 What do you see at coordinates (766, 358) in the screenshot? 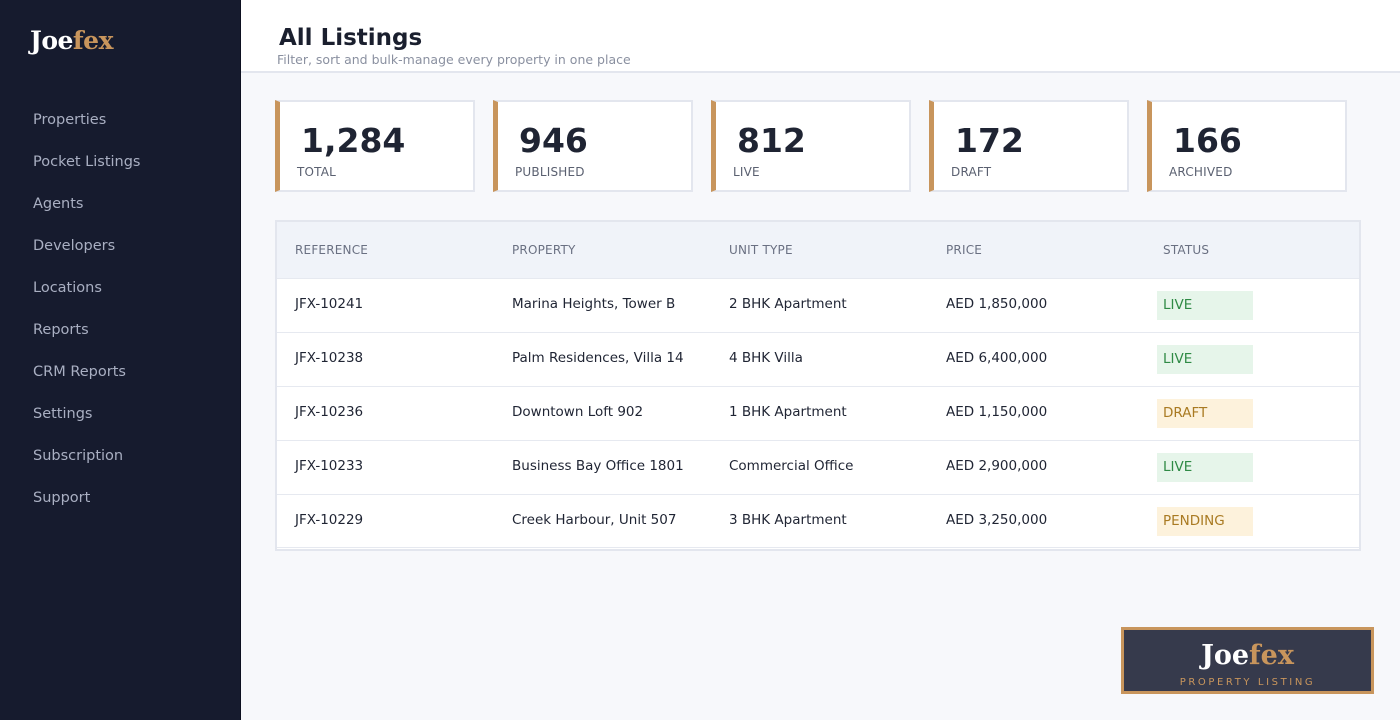
I see `cell-unit-type: 4 BHK Villa` at bounding box center [766, 358].